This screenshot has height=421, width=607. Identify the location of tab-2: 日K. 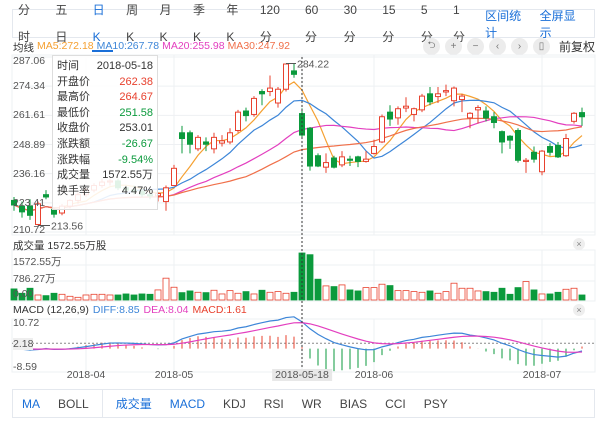
(102, 26).